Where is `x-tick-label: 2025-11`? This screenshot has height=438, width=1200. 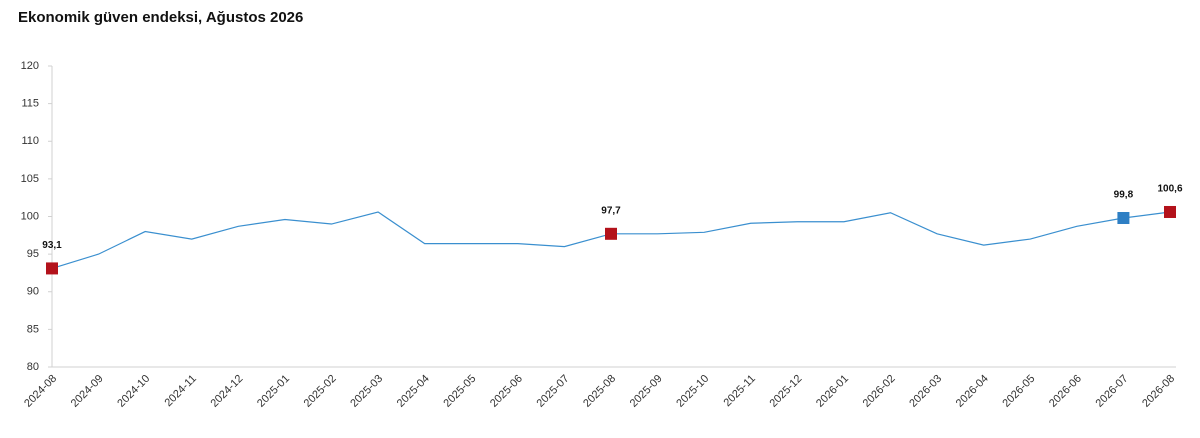 x-tick-label: 2025-11 is located at coordinates (739, 391).